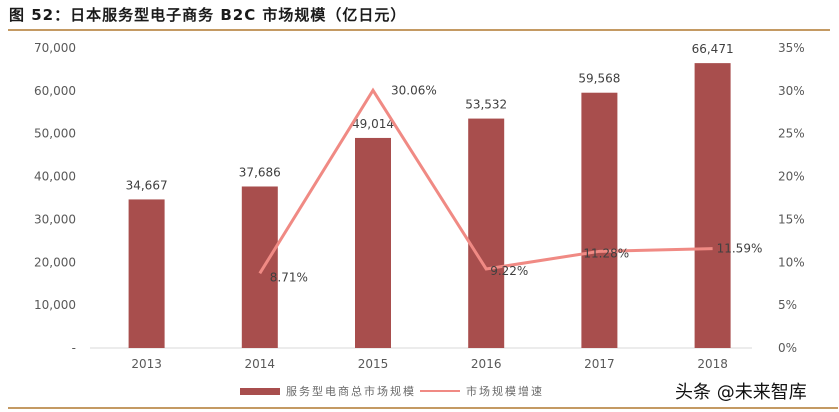 This screenshot has width=839, height=412. I want to click on right-axis-tick: 0%, so click(787, 348).